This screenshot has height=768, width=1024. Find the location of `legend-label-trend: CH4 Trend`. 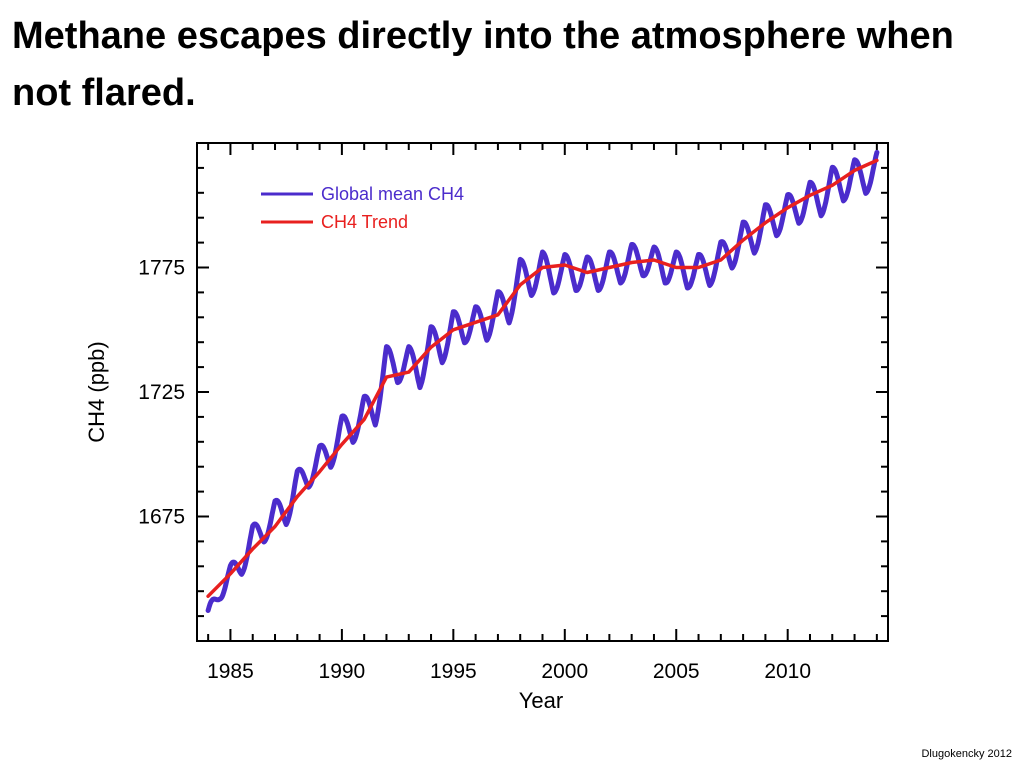

legend-label-trend: CH4 Trend is located at coordinates (364, 222).